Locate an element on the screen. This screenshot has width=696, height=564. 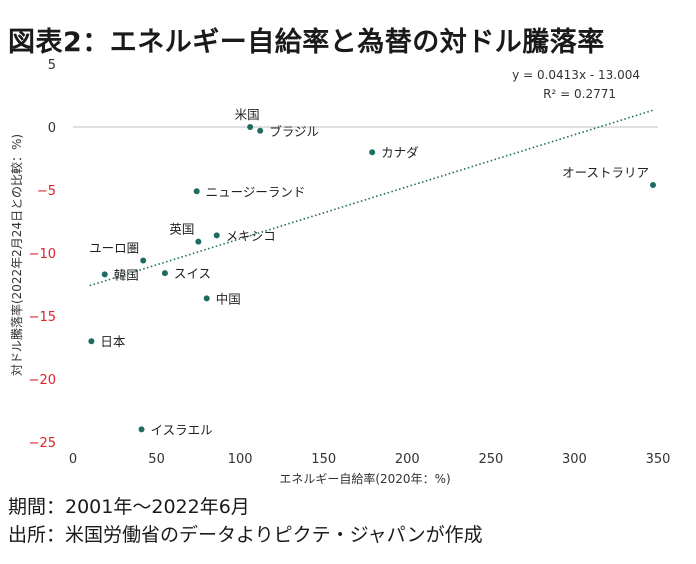
y-tick-label: −5 is located at coordinates (46, 191).